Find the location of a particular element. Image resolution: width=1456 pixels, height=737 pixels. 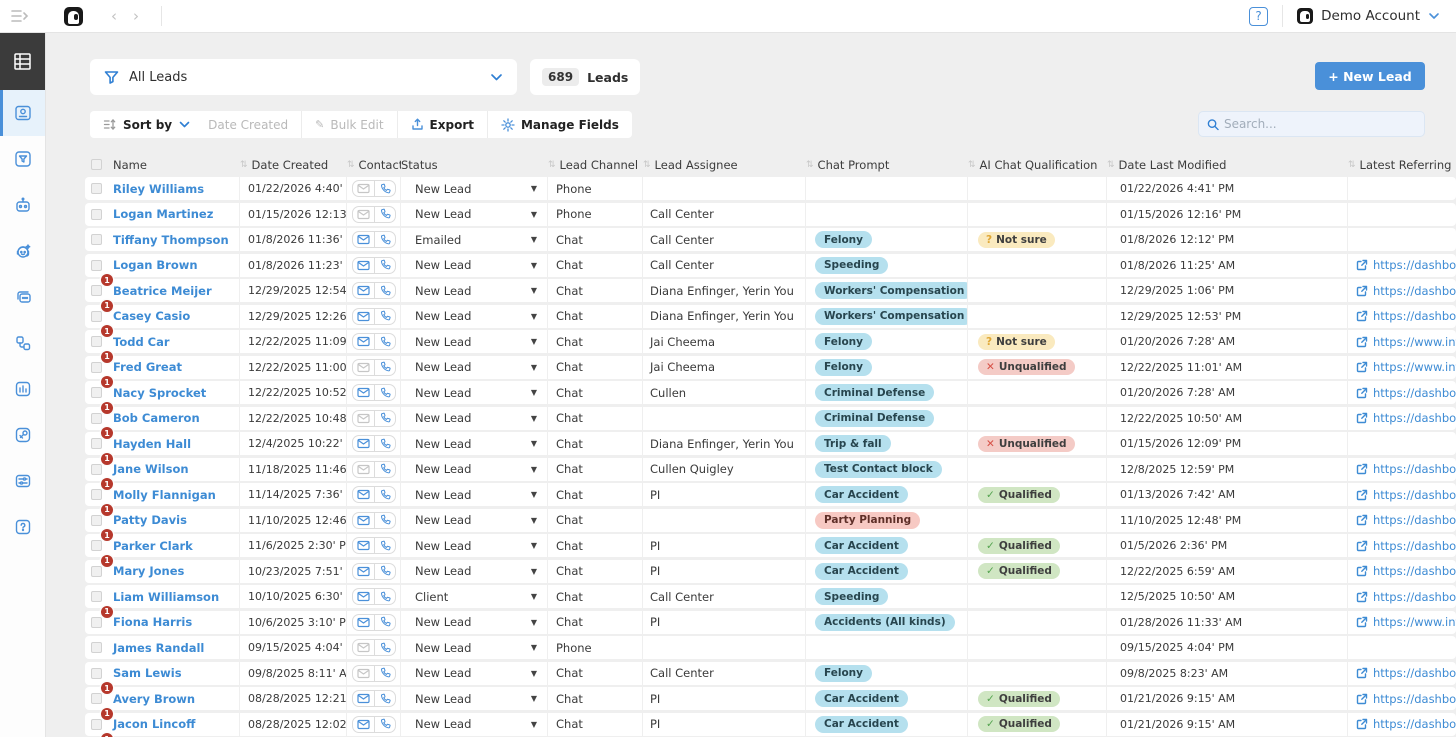

lead-name-link: Nacy Sprocket is located at coordinates (160, 392).